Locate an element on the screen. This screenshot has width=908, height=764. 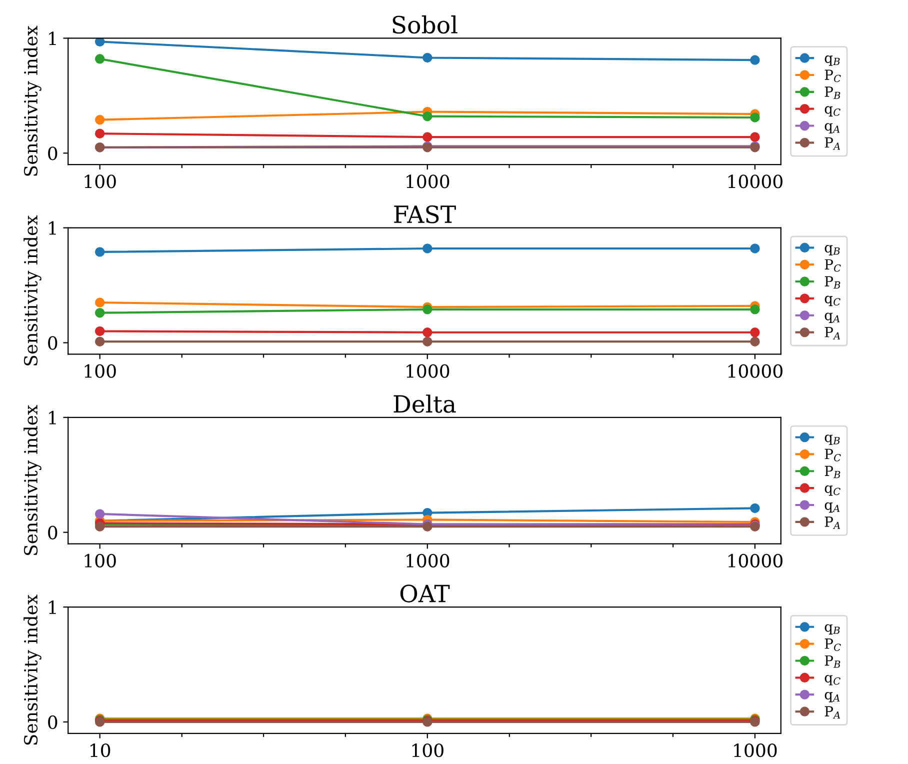
x-tick-label: 10 is located at coordinates (100, 750).